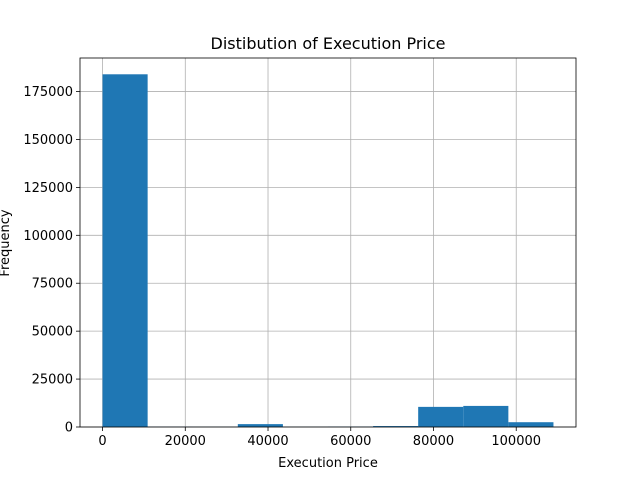 The width and height of the screenshot is (640, 480). Describe the element at coordinates (102, 441) in the screenshot. I see `x-tick-label: 0` at that location.